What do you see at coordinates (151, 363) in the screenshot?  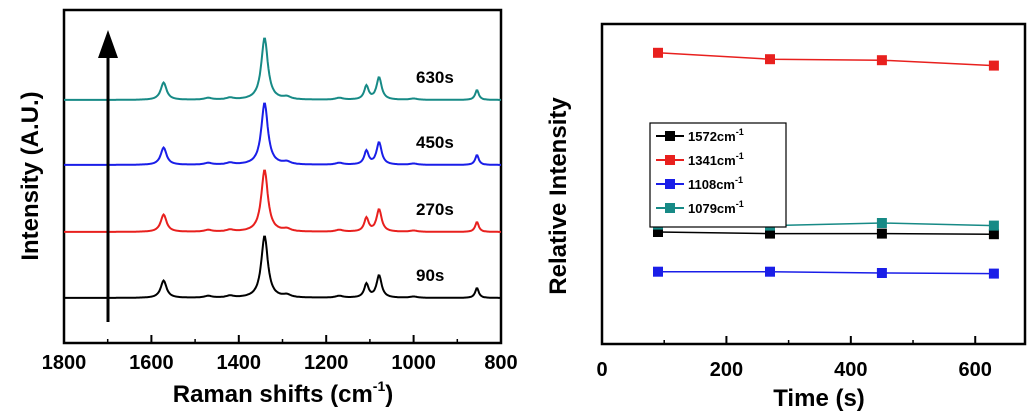 I see `left-x-tick-label: 1600` at bounding box center [151, 363].